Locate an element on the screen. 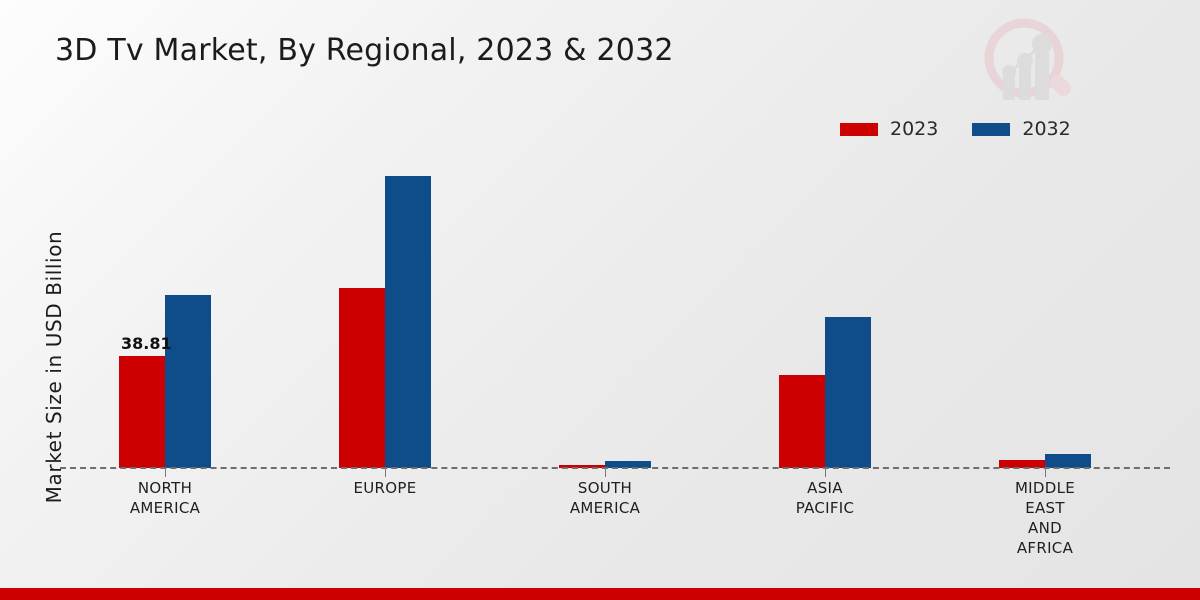  bar-2023-middle-east-and-africa is located at coordinates (1022, 464).